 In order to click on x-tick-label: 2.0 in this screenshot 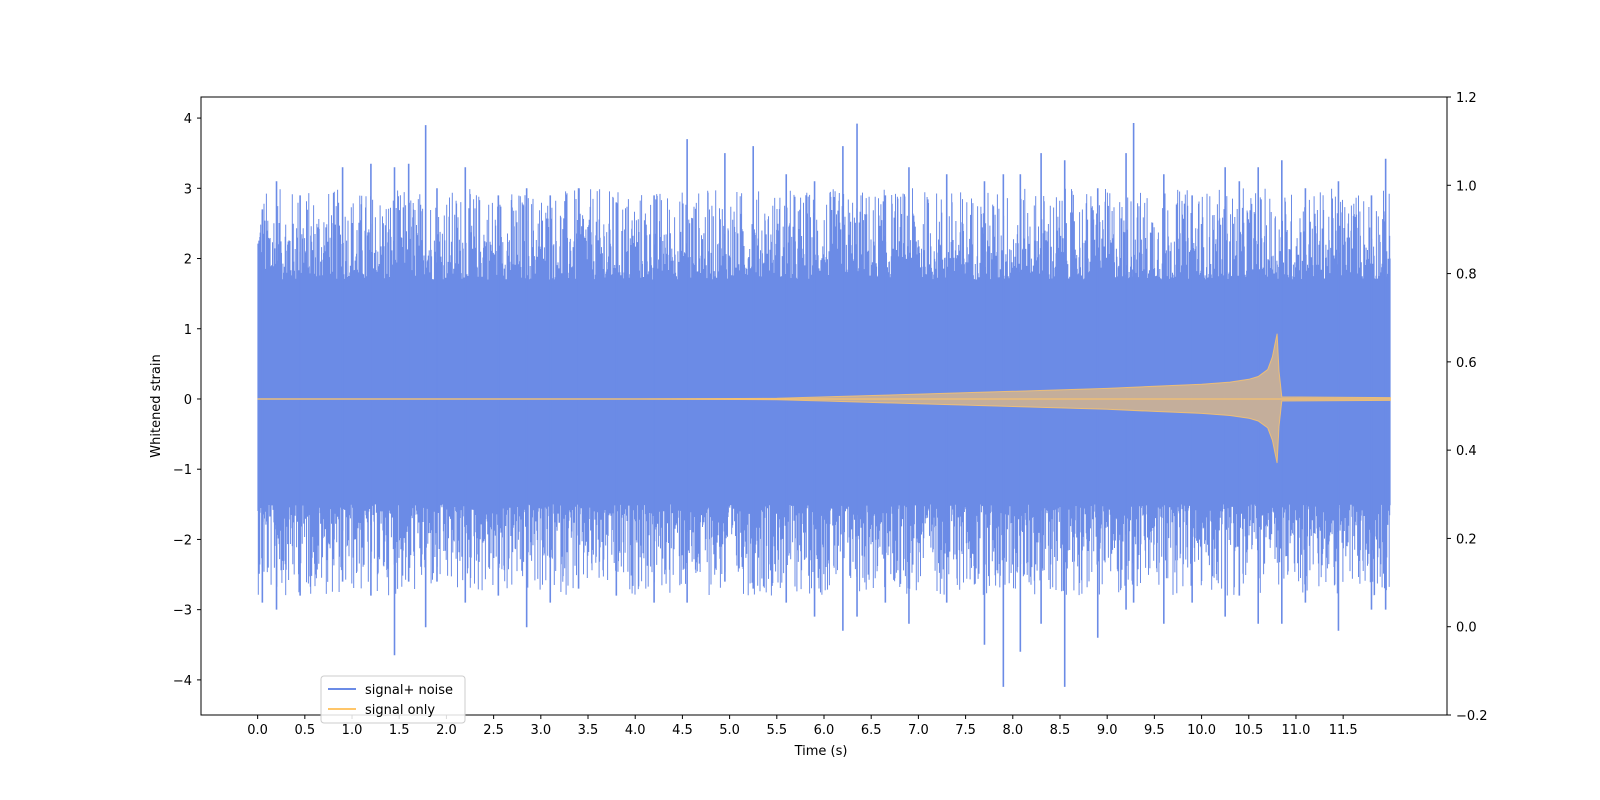, I will do `click(446, 730)`.